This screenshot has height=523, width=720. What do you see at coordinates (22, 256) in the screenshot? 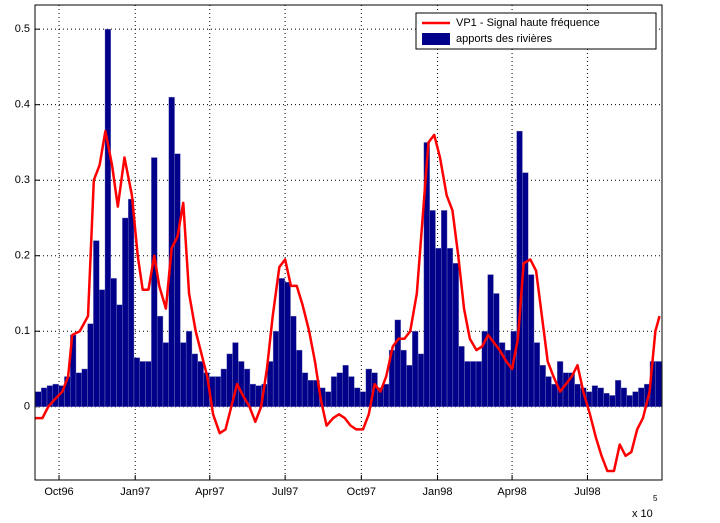
I see `y-tick-label: 0.2` at bounding box center [22, 256].